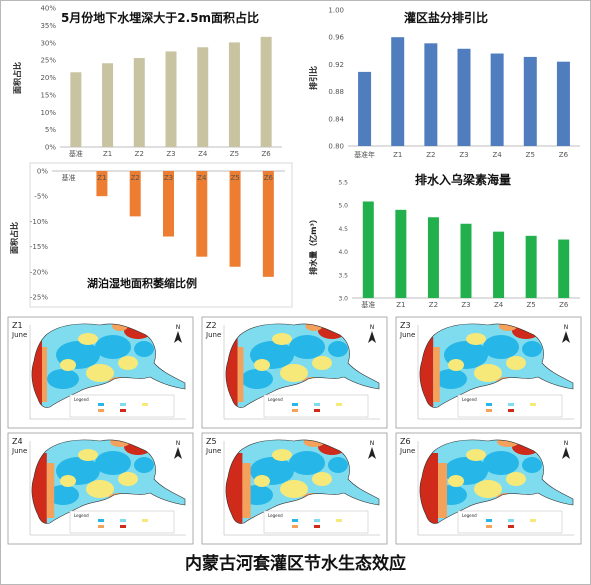 The image size is (591, 585). Describe the element at coordinates (50, 148) in the screenshot. I see `y-tick-label: 0%` at that location.